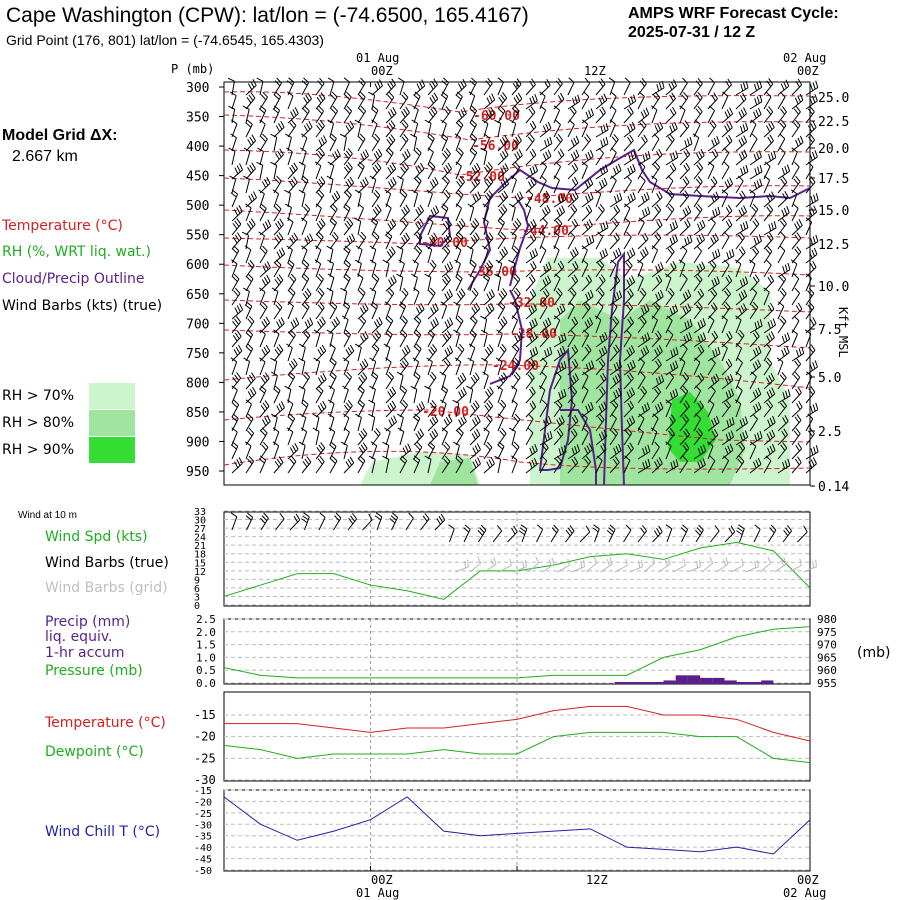 The image size is (900, 900). What do you see at coordinates (666, 563) in the screenshot?
I see `wind-barb-grid-feather` at bounding box center [666, 563].